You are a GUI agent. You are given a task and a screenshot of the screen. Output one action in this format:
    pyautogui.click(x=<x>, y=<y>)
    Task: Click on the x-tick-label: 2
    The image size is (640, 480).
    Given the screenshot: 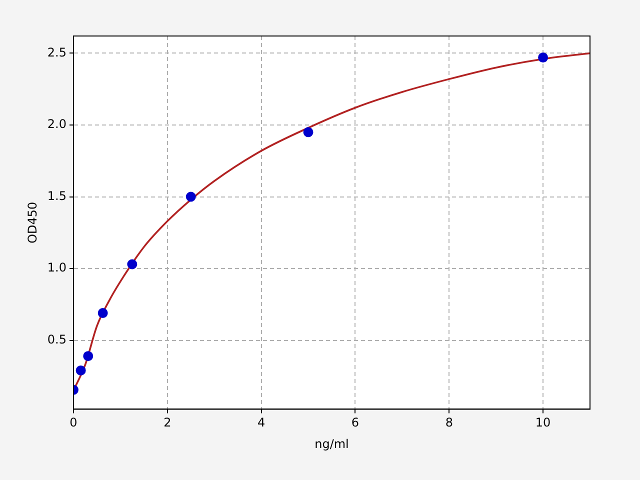 What is the action you would take?
    pyautogui.click(x=168, y=423)
    